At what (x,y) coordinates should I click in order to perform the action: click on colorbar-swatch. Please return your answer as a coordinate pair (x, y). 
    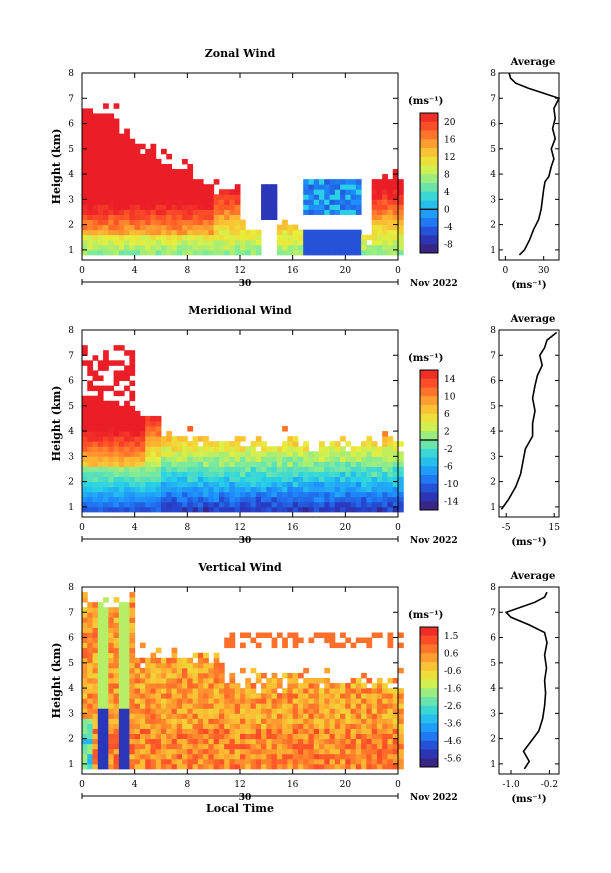
    Looking at the image, I should click on (429, 144).